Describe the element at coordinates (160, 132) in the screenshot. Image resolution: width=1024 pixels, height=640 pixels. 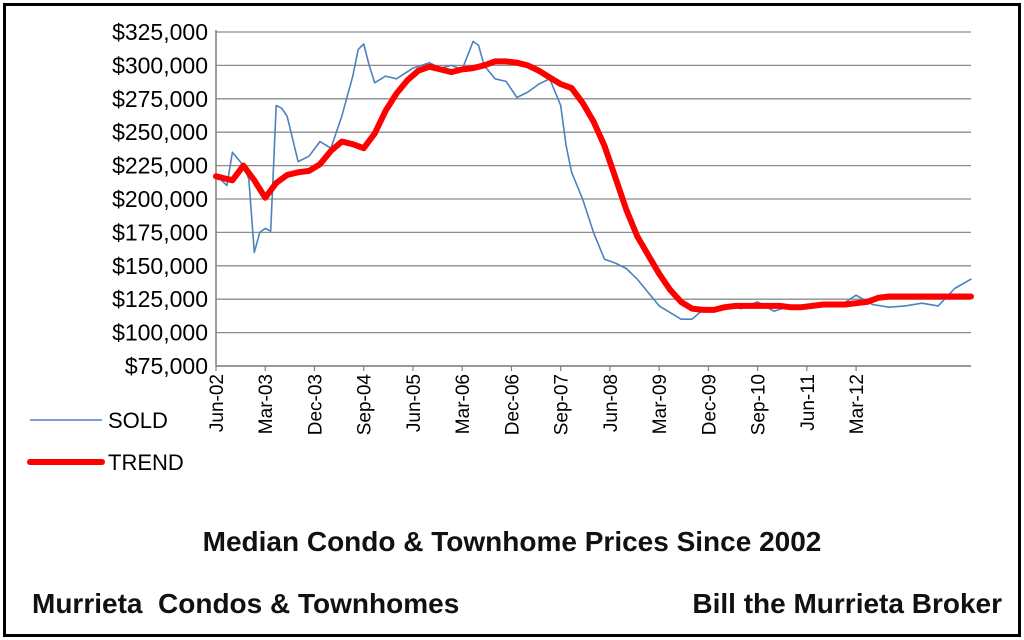
I see `y-tick-label: $250,000` at that location.